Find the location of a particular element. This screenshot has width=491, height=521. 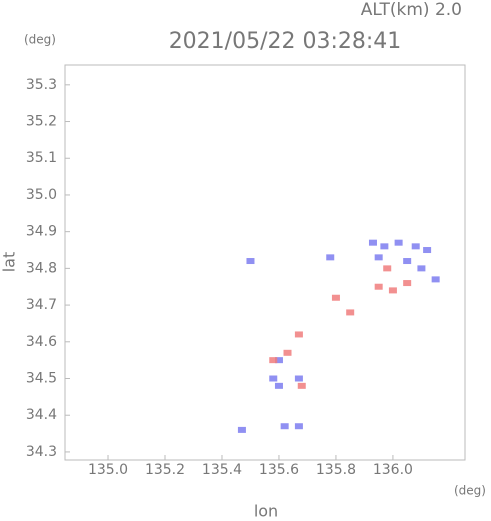

y-tick-label: 35.0 is located at coordinates (41, 195).